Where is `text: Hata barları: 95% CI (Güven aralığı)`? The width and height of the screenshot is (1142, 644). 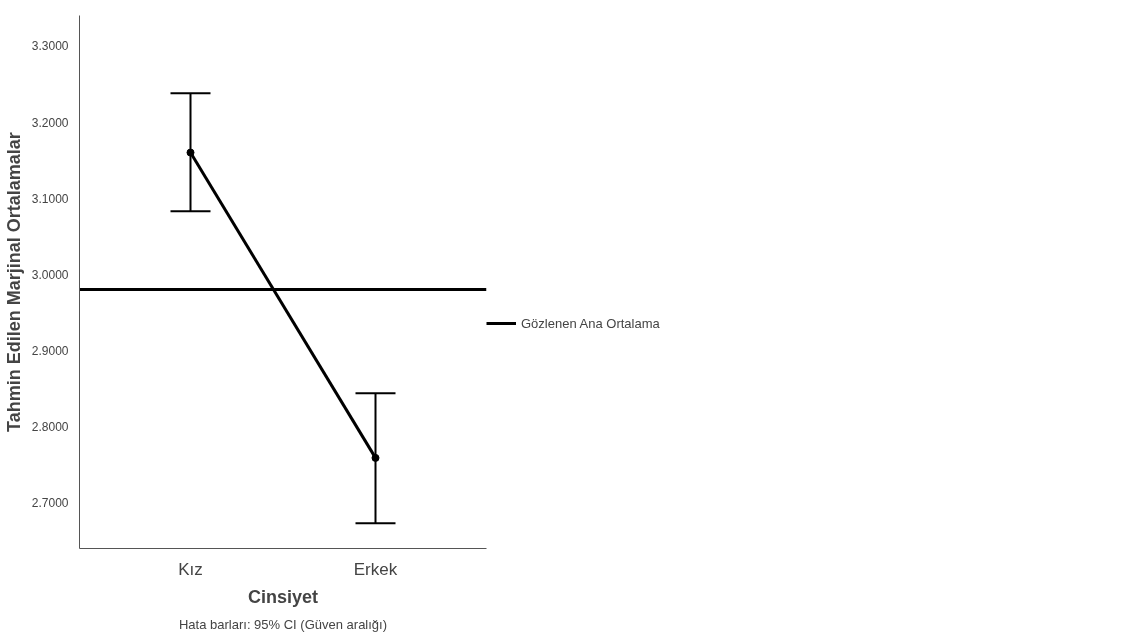 text: Hata barları: 95% CI (Güven aralığı) is located at coordinates (283, 624).